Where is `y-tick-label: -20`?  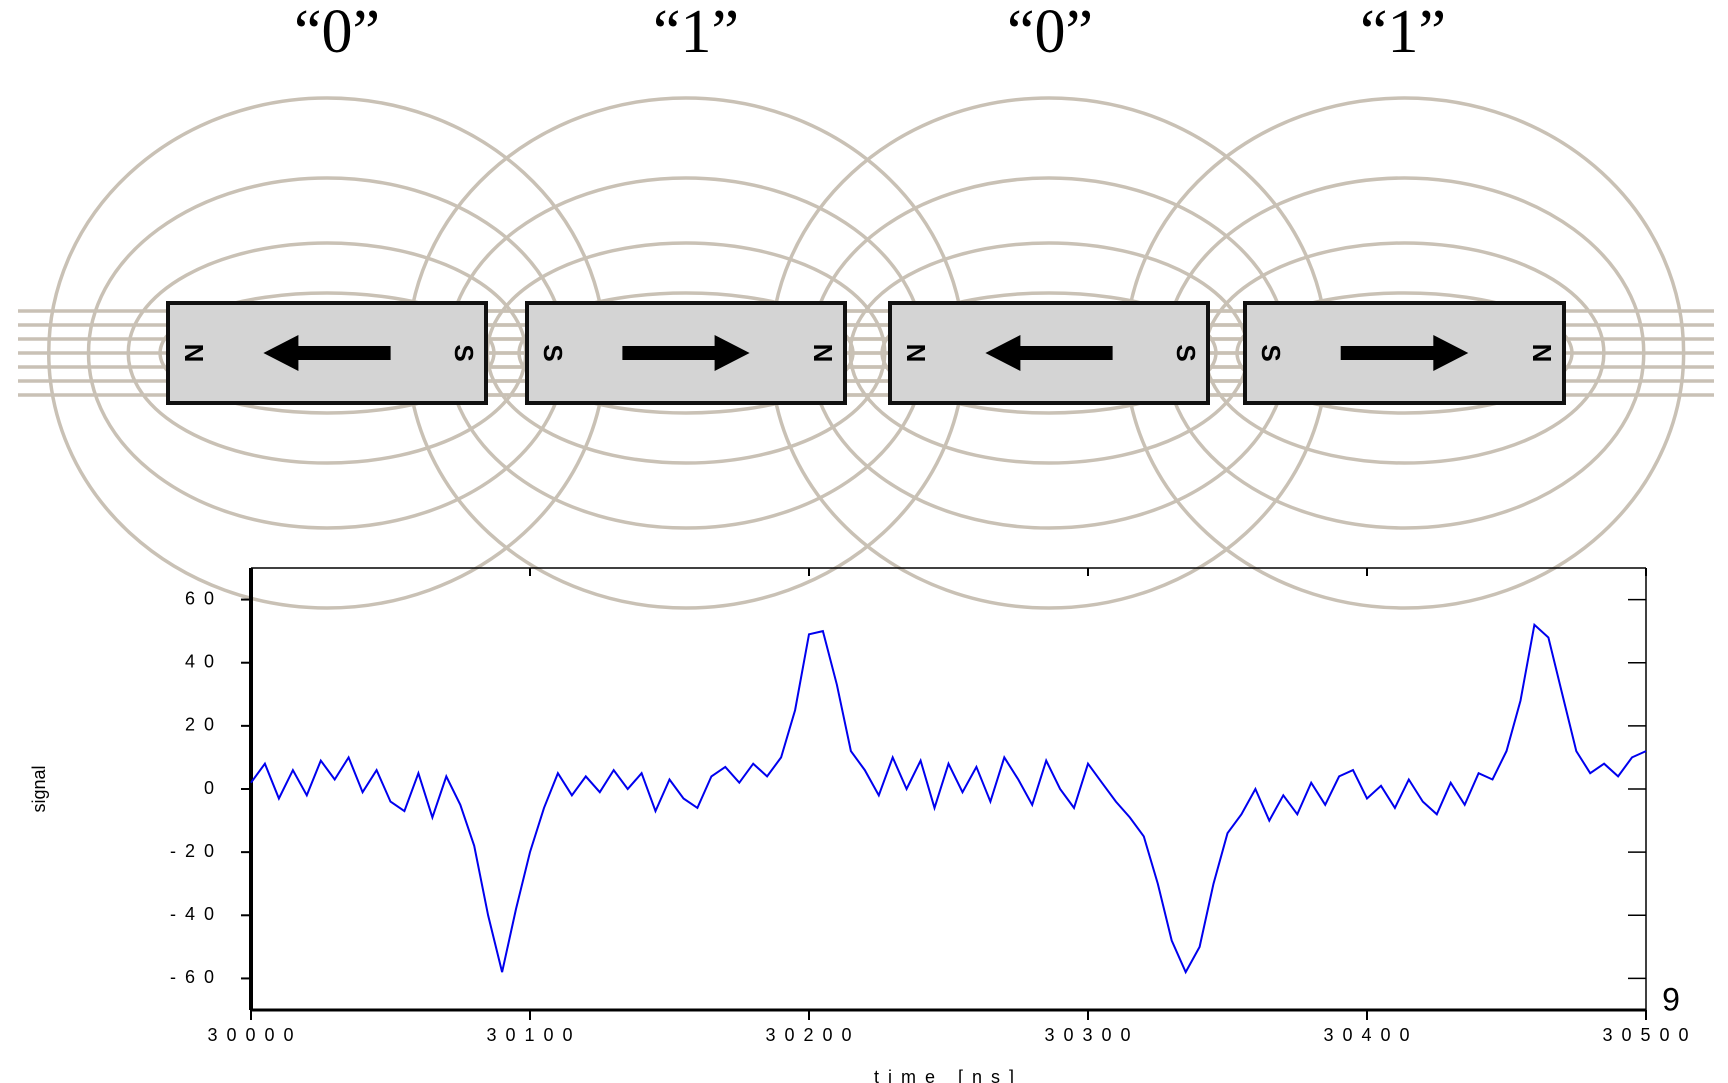 y-tick-label: -20 is located at coordinates (196, 851).